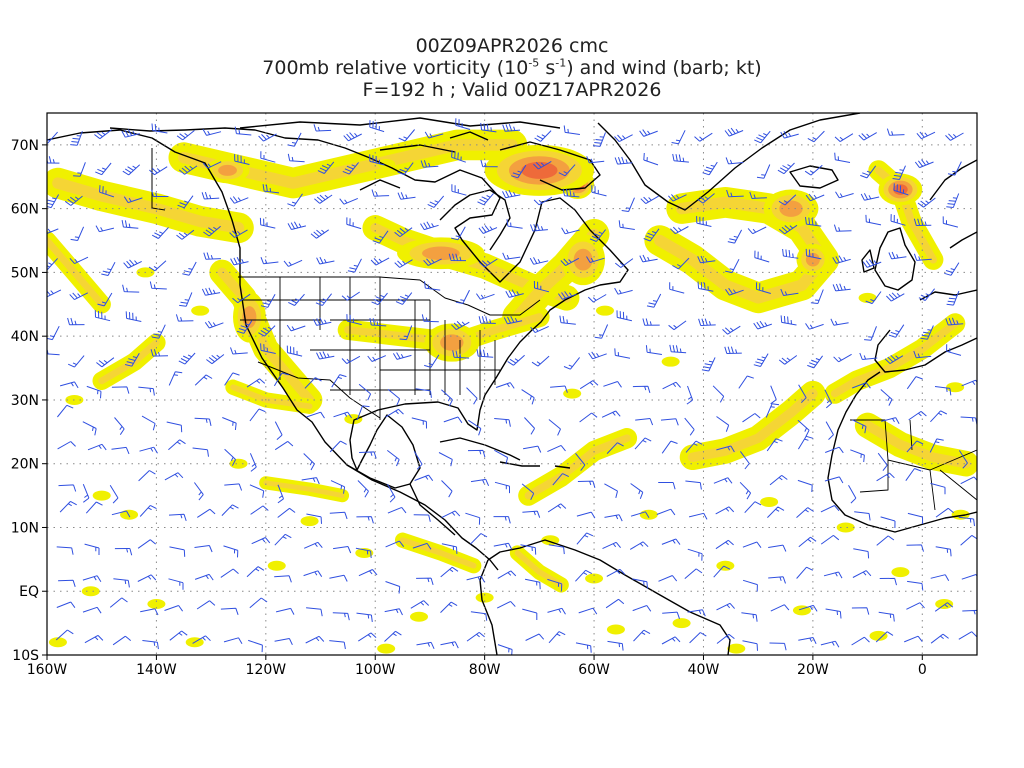  I want to click on coastline-british-isles, so click(888, 259).